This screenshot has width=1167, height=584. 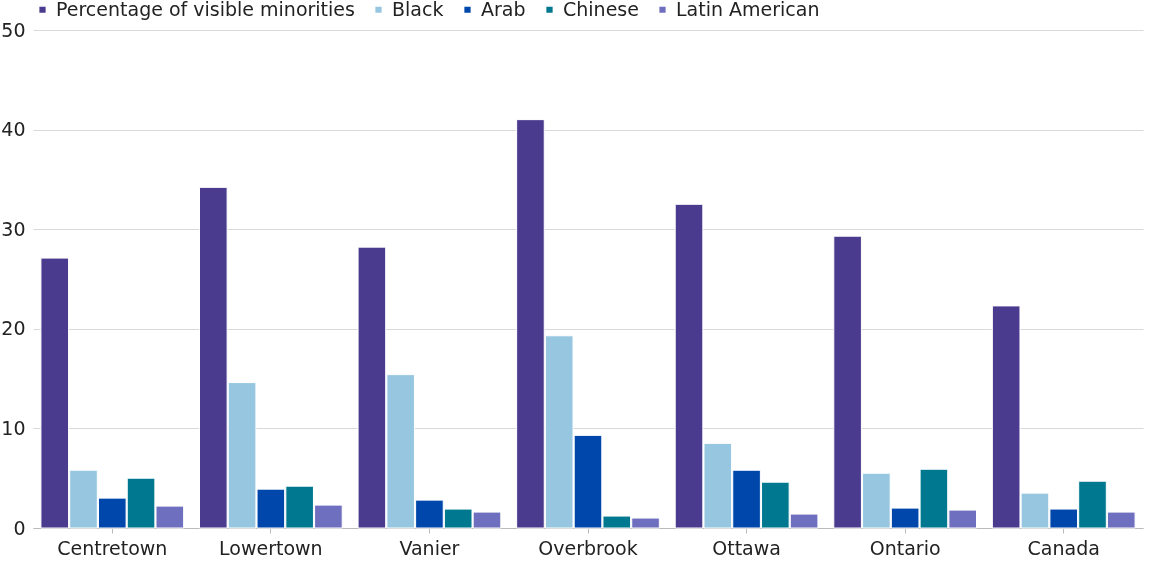 What do you see at coordinates (429, 547) in the screenshot?
I see `x-tick-label: Vanier` at bounding box center [429, 547].